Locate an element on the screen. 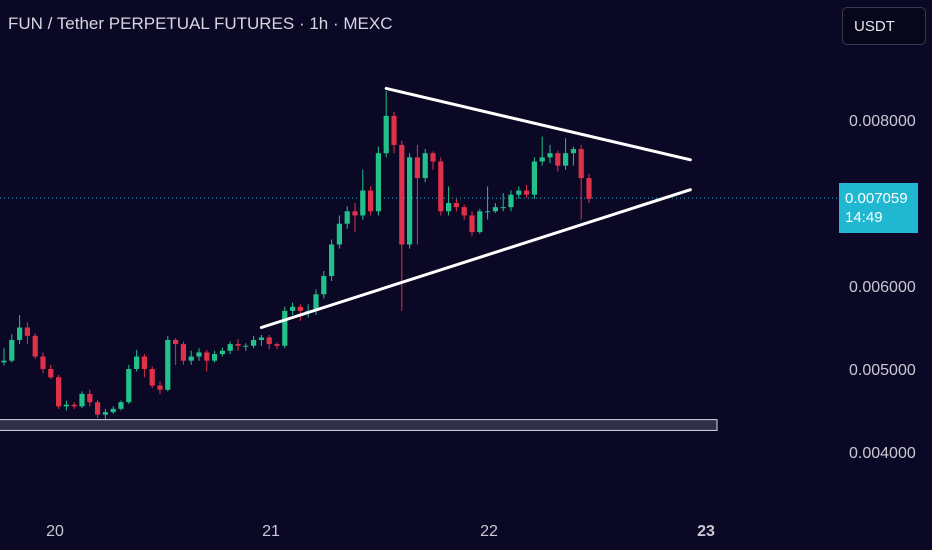 This screenshot has height=550, width=932. currency-selector-button: USDT is located at coordinates (884, 26).